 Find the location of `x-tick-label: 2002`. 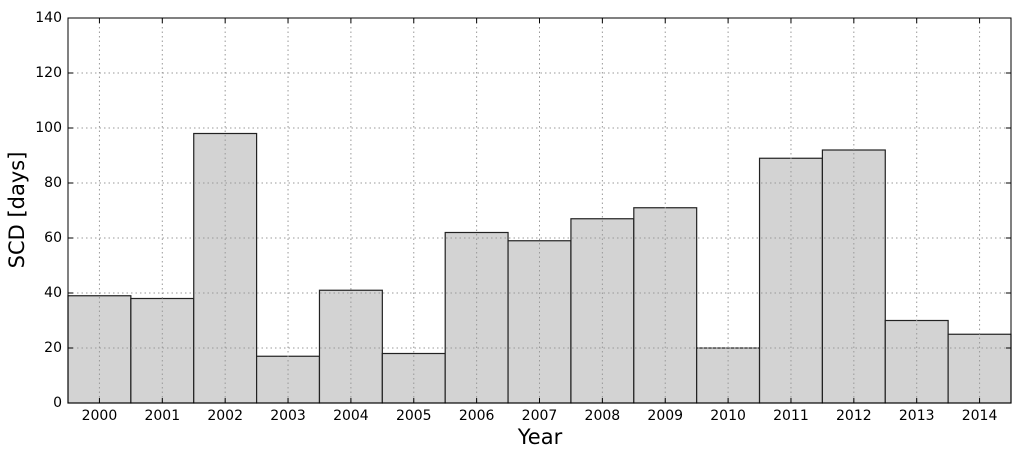

x-tick-label: 2002 is located at coordinates (225, 416).